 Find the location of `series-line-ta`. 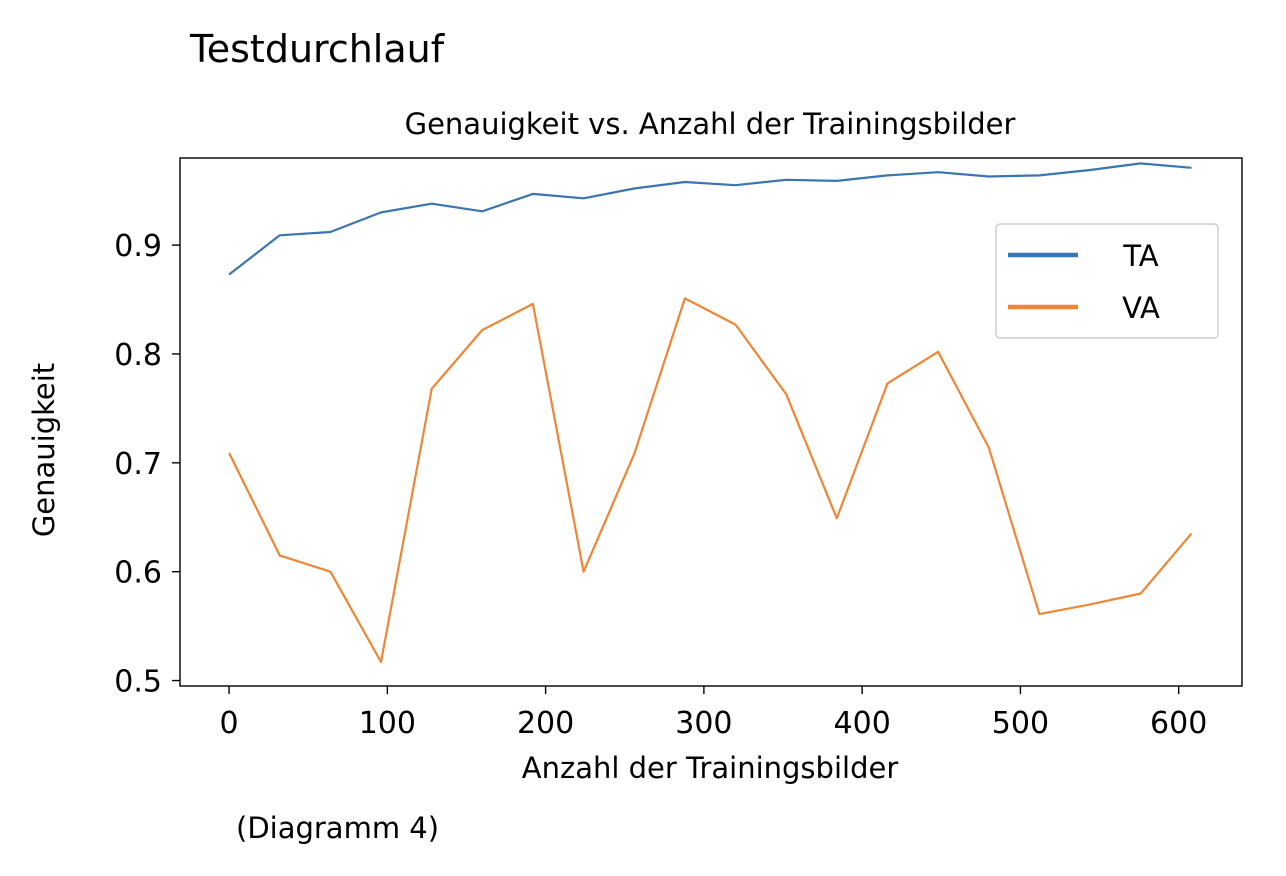

series-line-ta is located at coordinates (710, 219).